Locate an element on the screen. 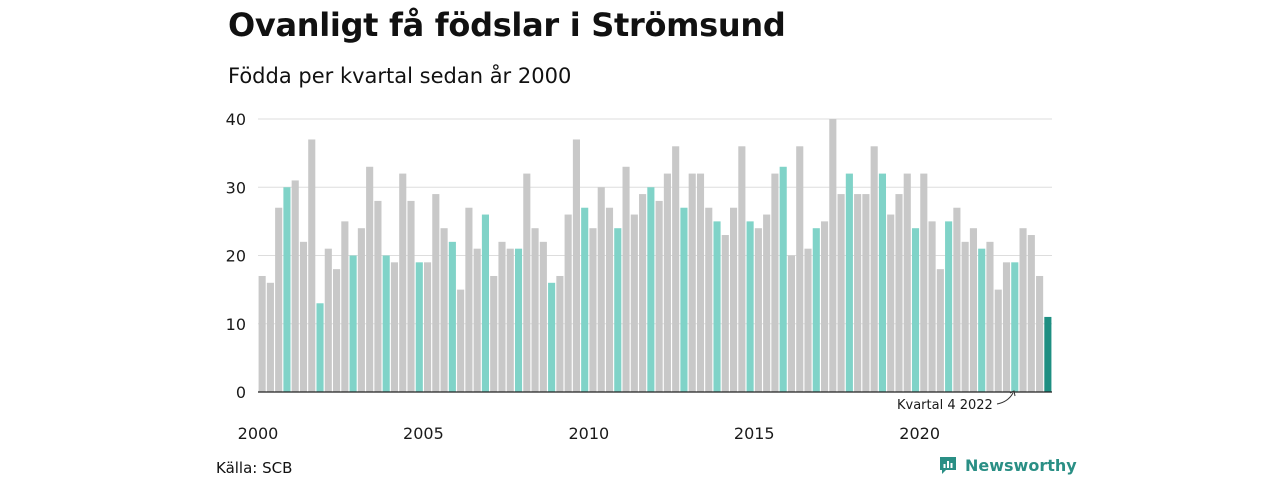  bar-2017-q2 is located at coordinates (833, 255).